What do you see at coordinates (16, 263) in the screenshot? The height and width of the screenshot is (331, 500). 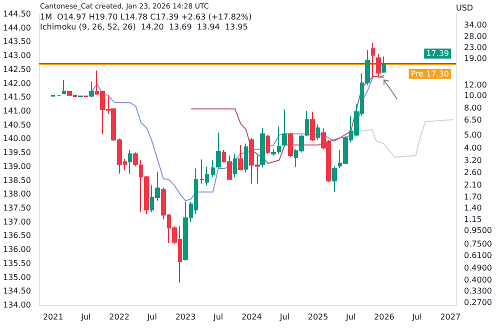 I see `y-tick-label: 135.50` at bounding box center [16, 263].